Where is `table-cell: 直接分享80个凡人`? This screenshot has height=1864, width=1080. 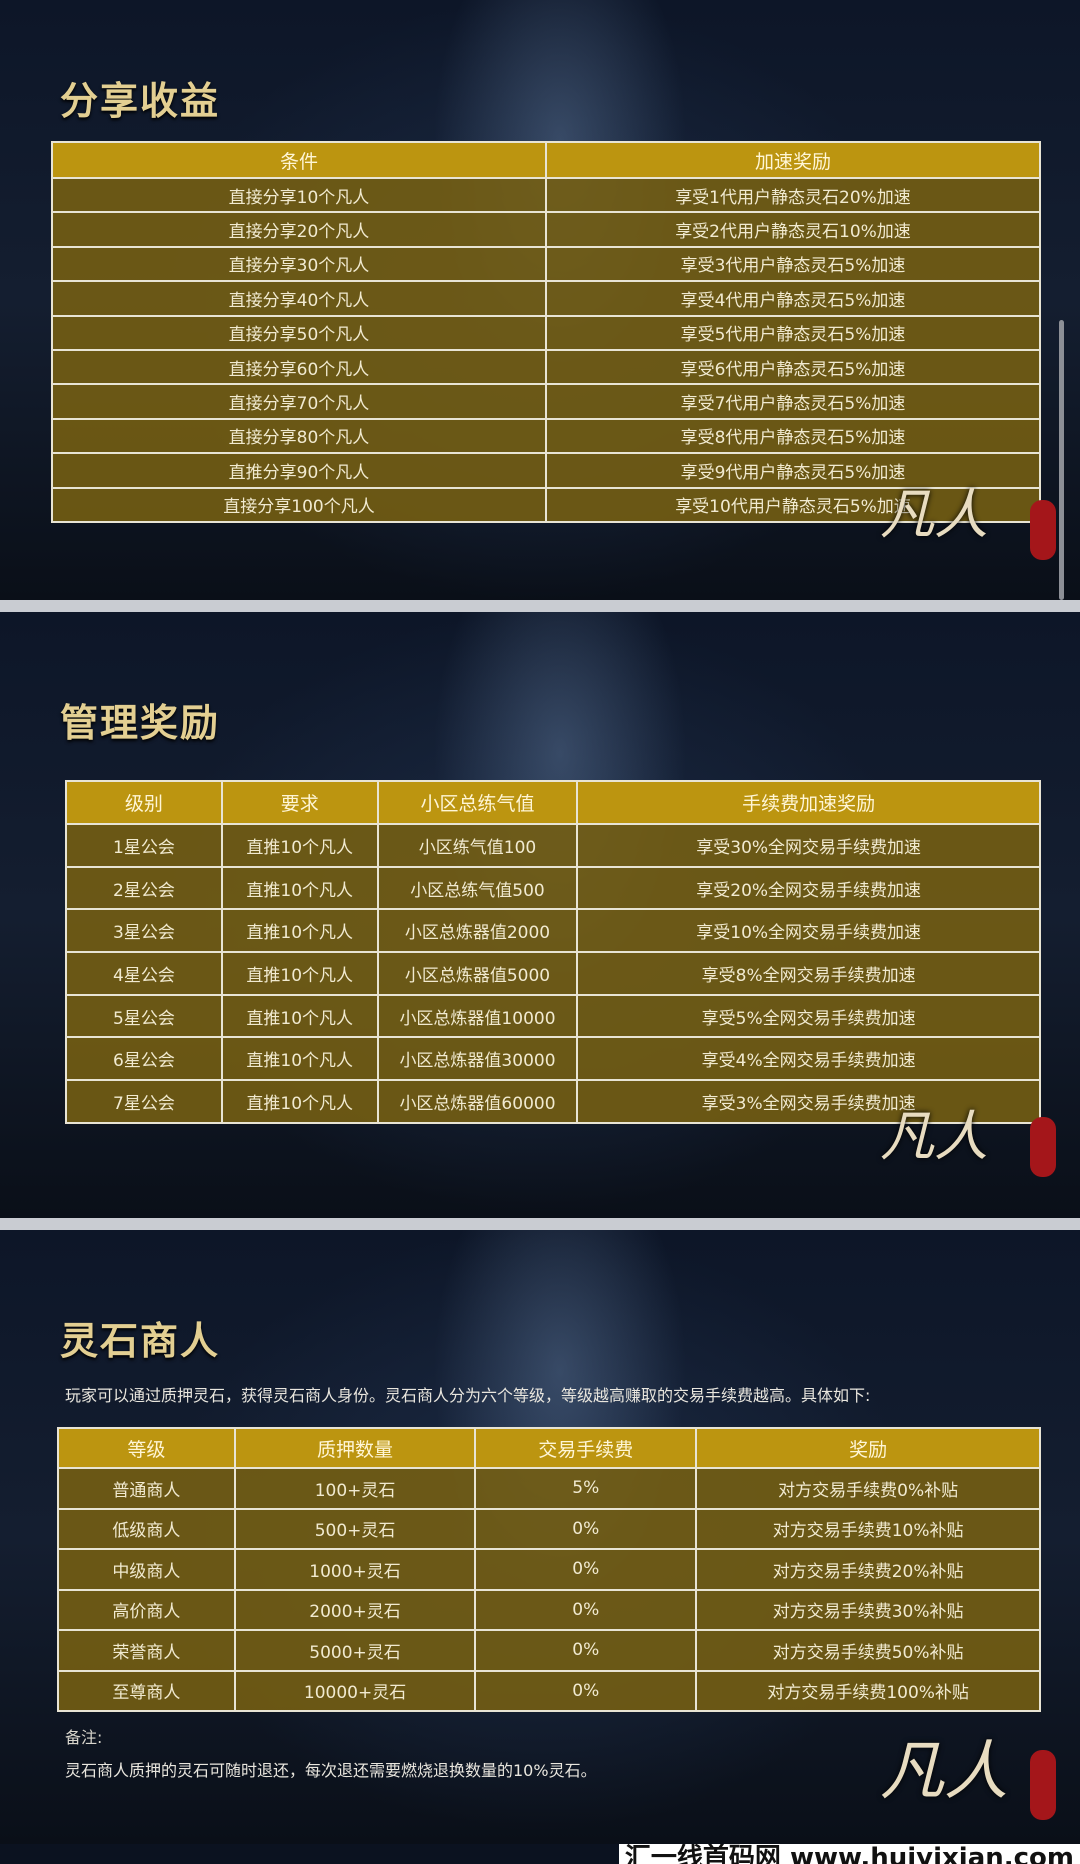
table-cell: 直接分享80个凡人 is located at coordinates (299, 436).